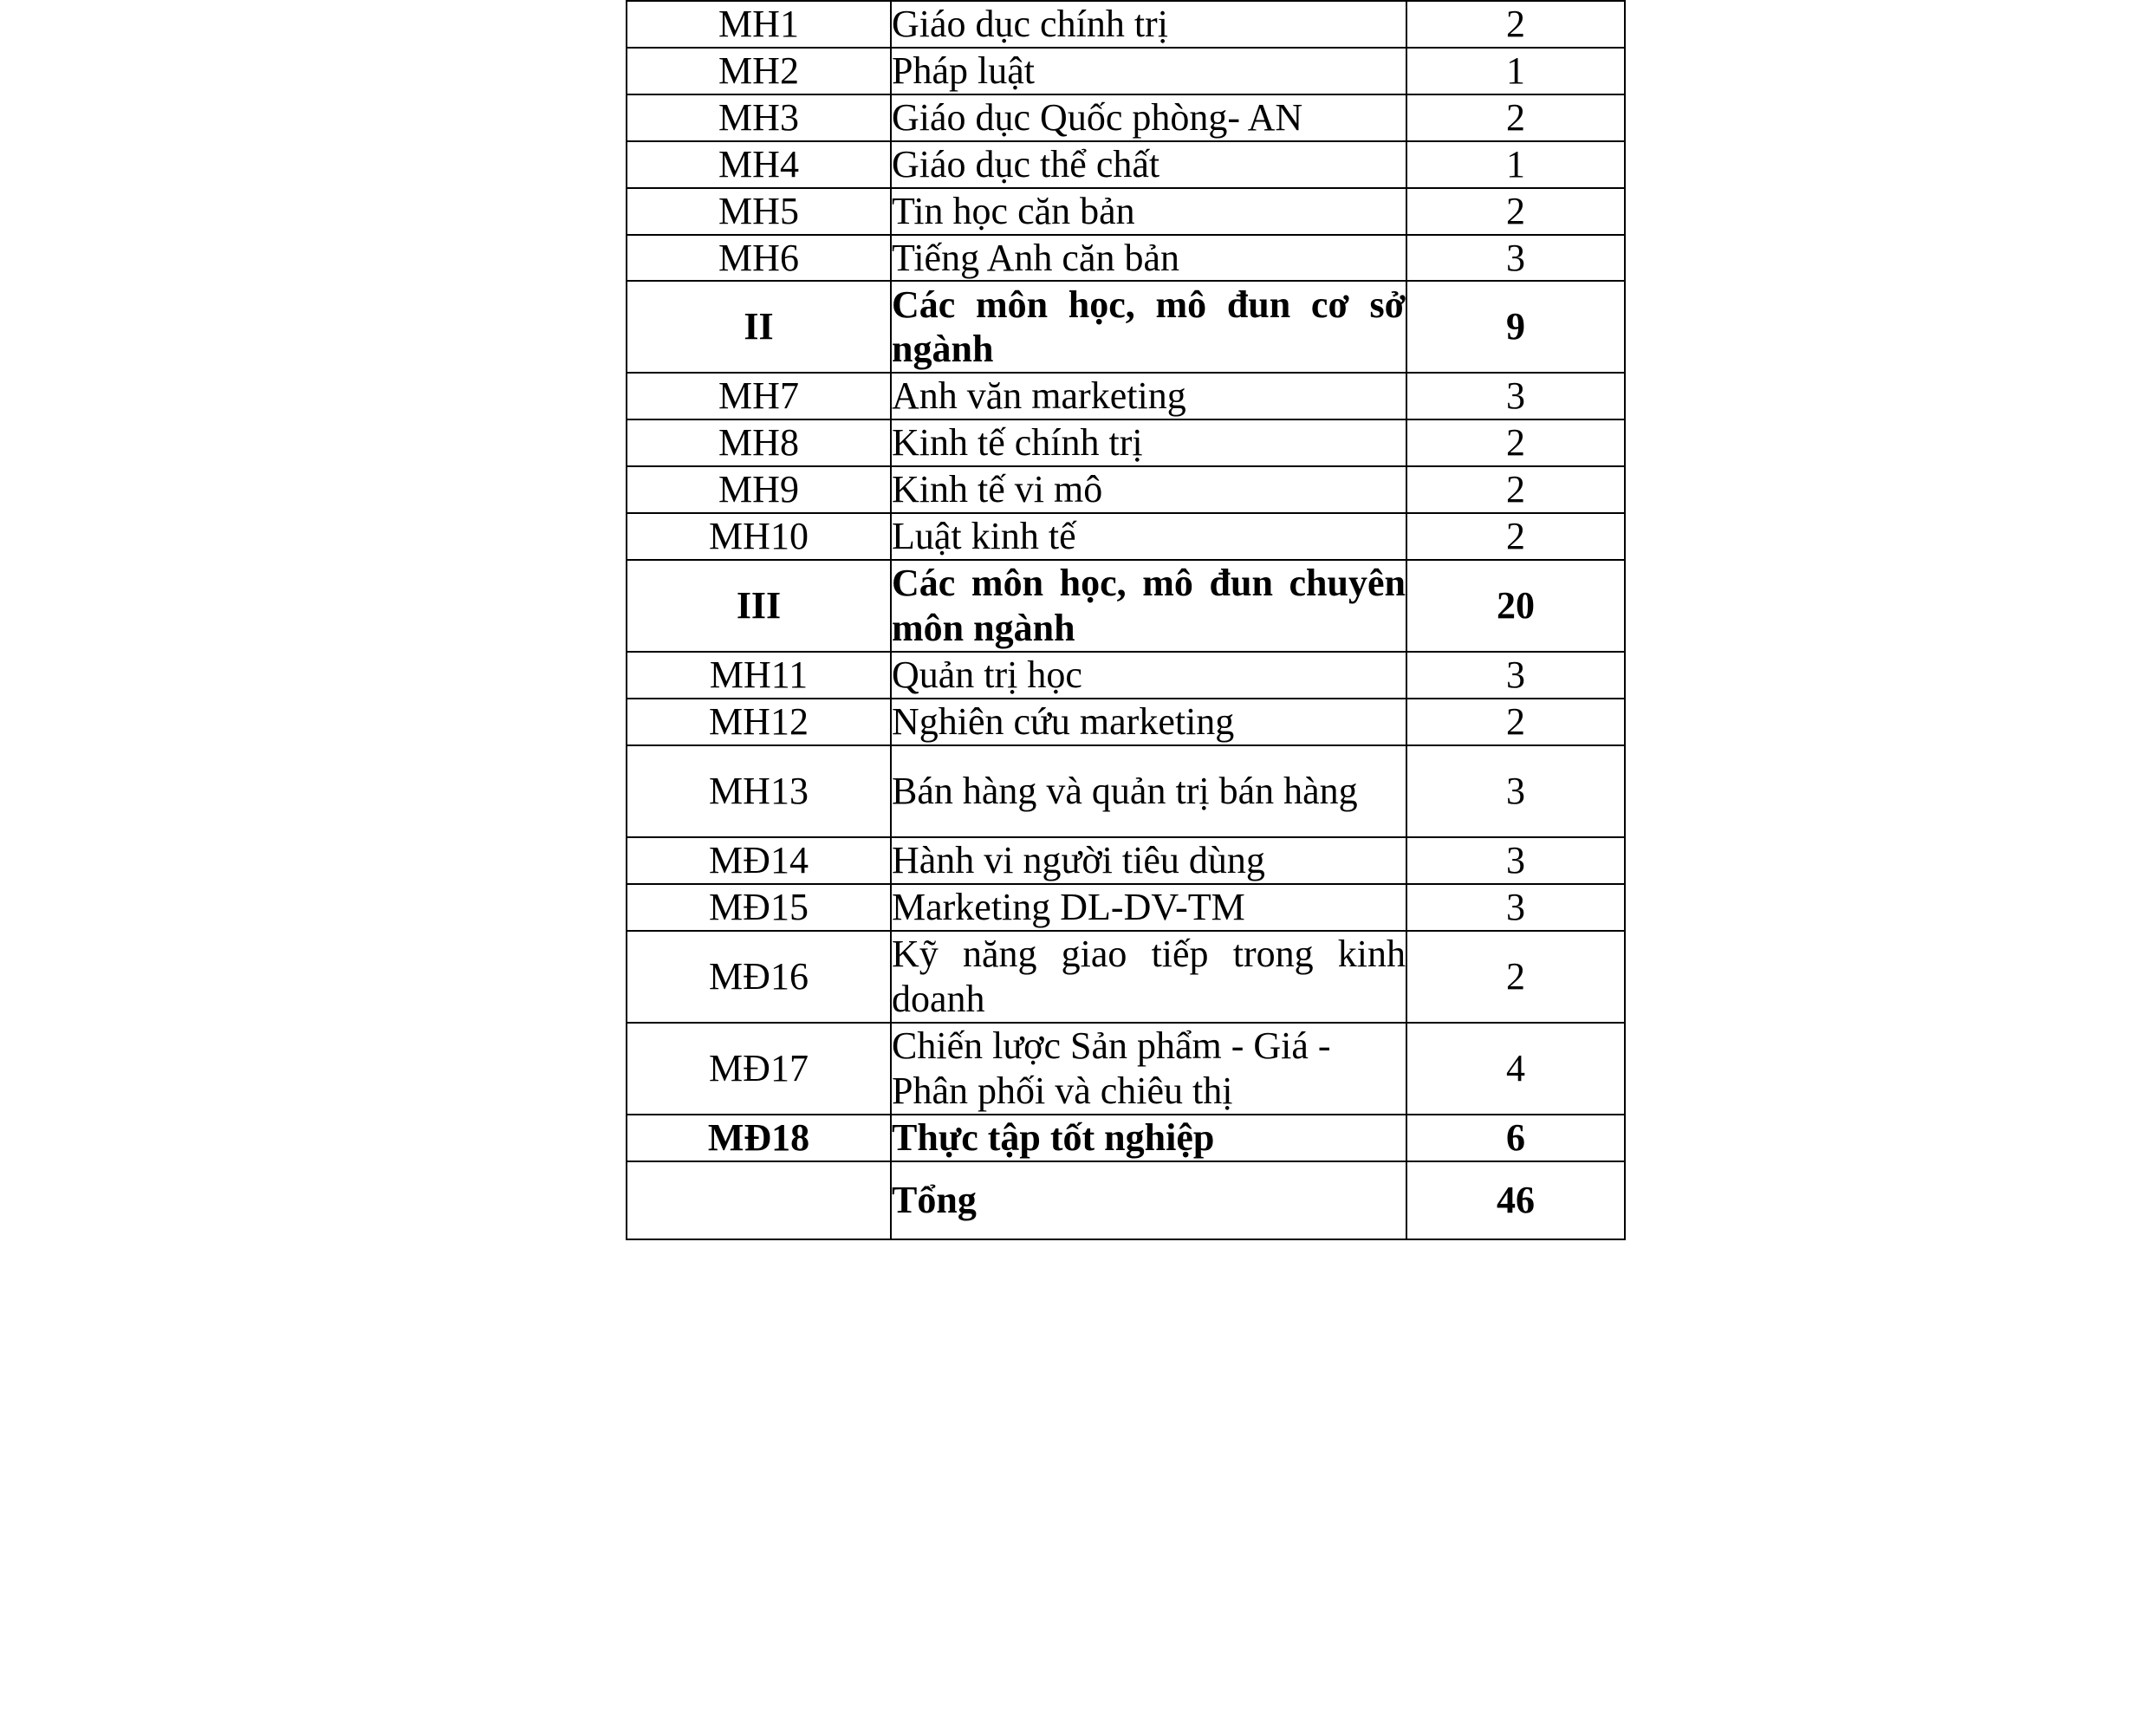 The image size is (2150, 1736). What do you see at coordinates (1148, 1200) in the screenshot?
I see `cell-subject-name: Tổng` at bounding box center [1148, 1200].